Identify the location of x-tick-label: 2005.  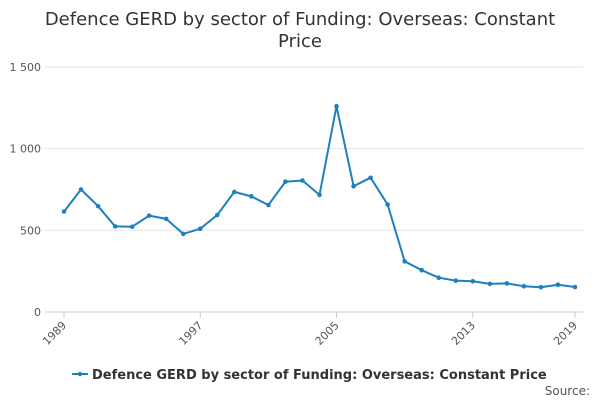
(327, 333).